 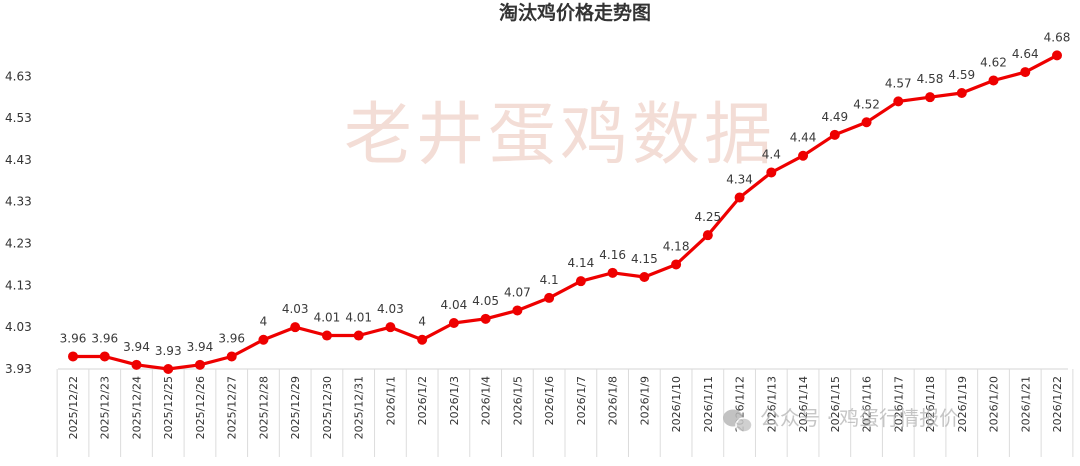 I want to click on y-tick-label: 4.13, so click(x=18, y=285).